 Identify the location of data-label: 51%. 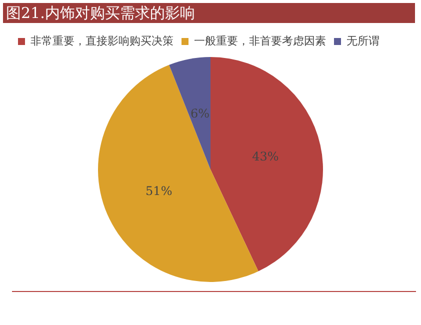
(159, 191).